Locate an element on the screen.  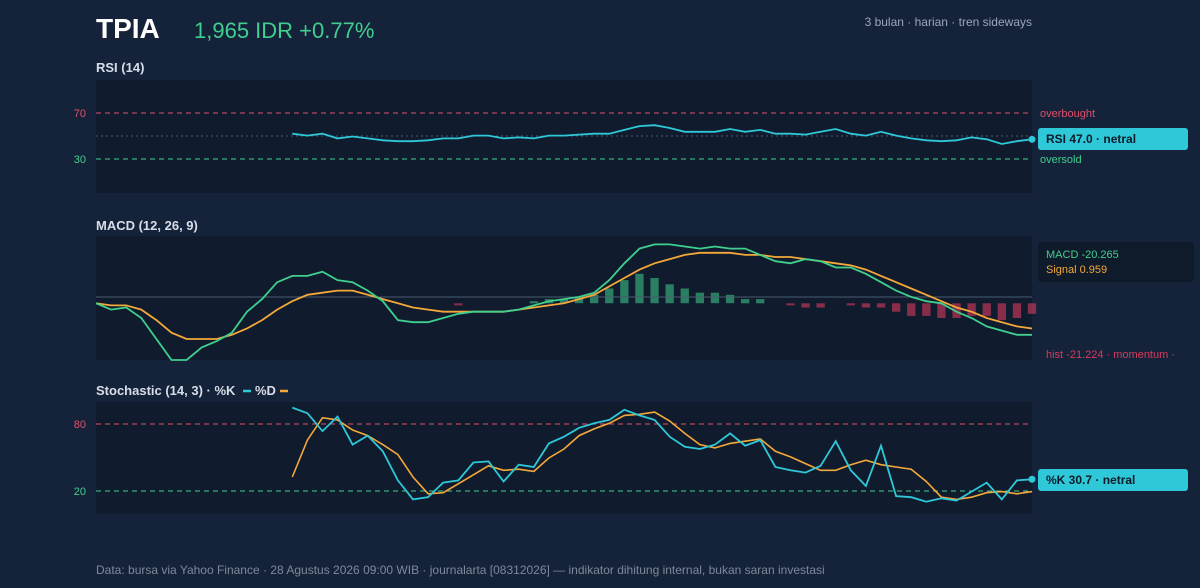
stoch-readout-box is located at coordinates (1113, 480).